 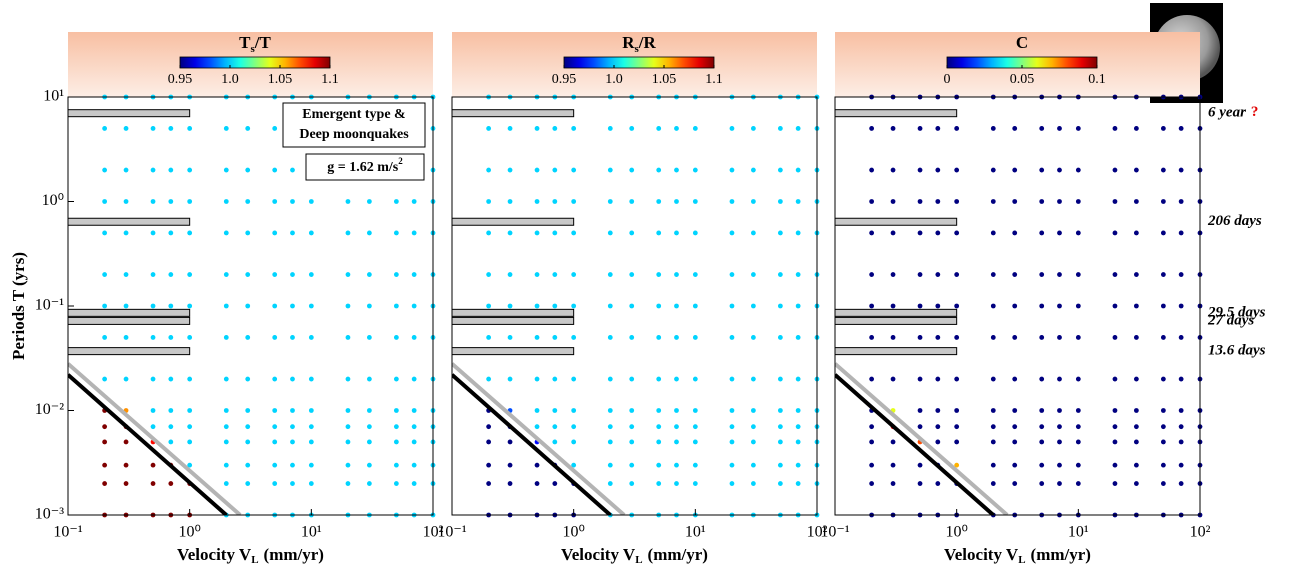 I want to click on gravity-text: g = 1.62 m/s, so click(x=363, y=167).